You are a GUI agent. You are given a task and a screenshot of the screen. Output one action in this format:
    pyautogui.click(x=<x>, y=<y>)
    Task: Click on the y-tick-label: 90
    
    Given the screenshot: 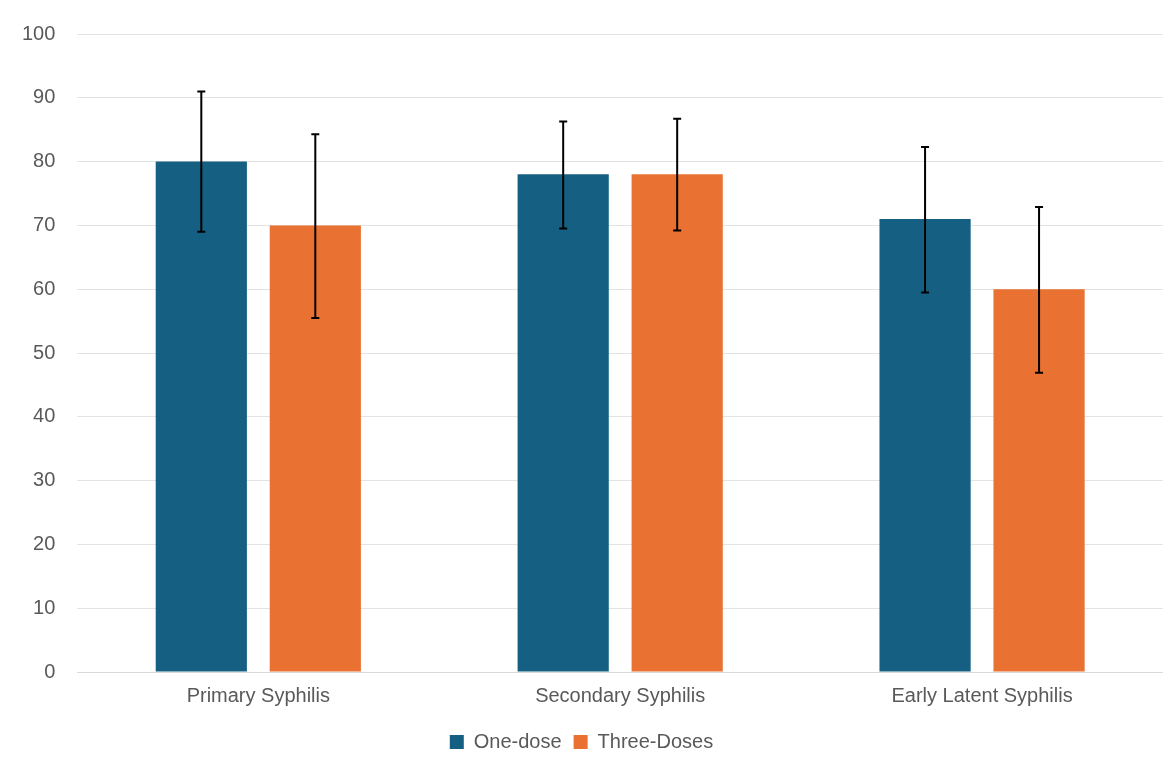 What is the action you would take?
    pyautogui.click(x=44, y=96)
    